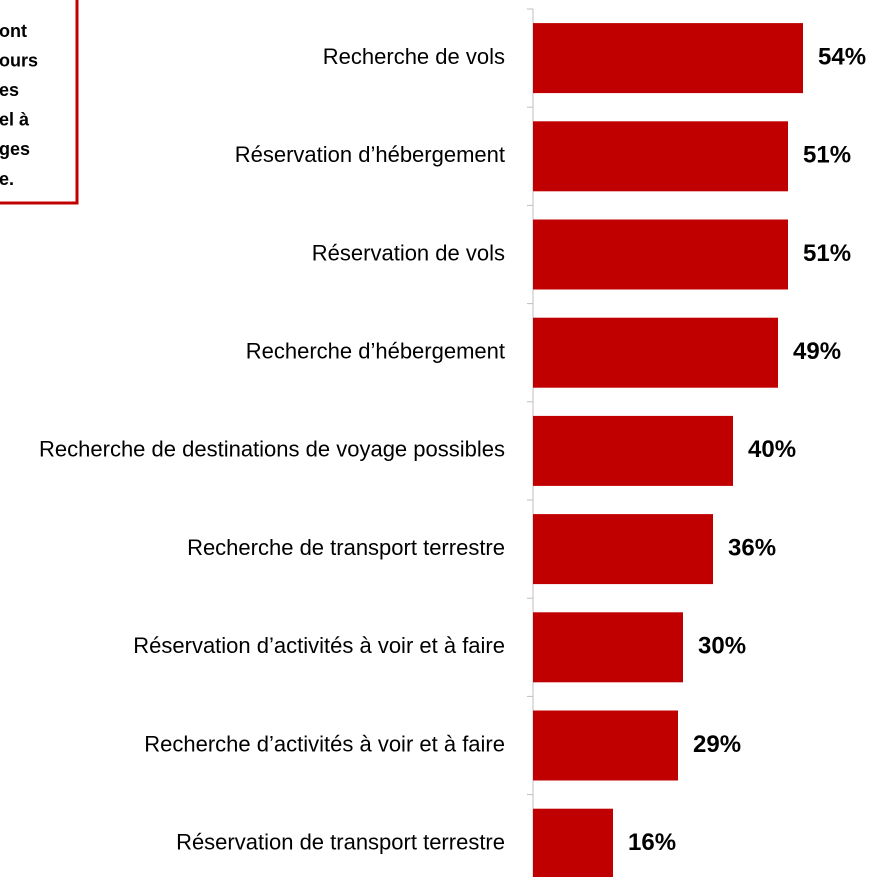 This screenshot has height=877, width=886. Describe the element at coordinates (414, 56) in the screenshot. I see `category-label: Recherche de vols` at that location.